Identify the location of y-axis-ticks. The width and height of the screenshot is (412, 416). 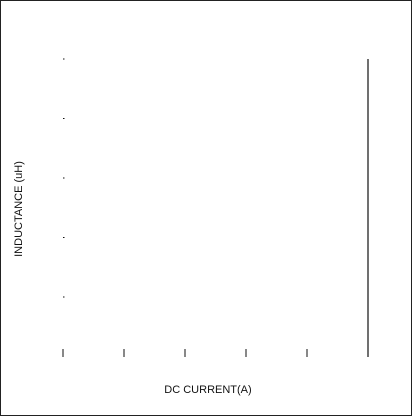
(64, 178).